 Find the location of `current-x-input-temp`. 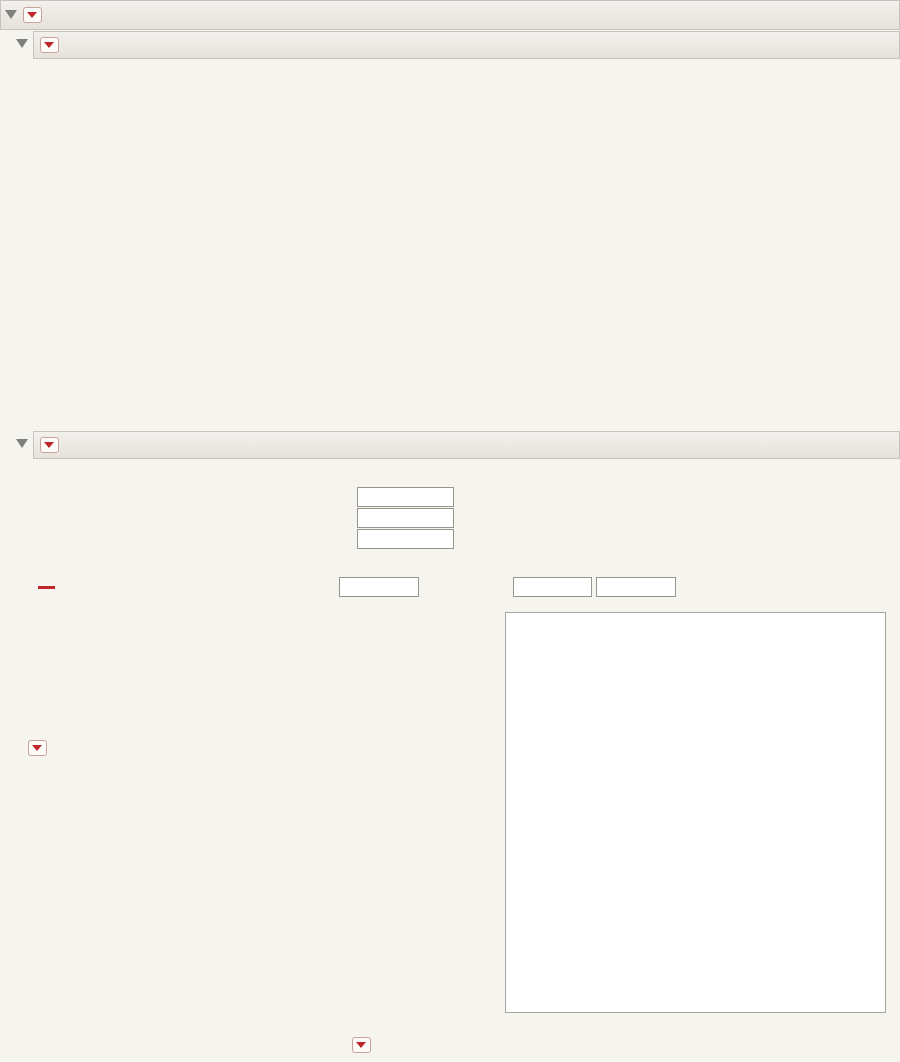

current-x-input-temp is located at coordinates (405, 539).